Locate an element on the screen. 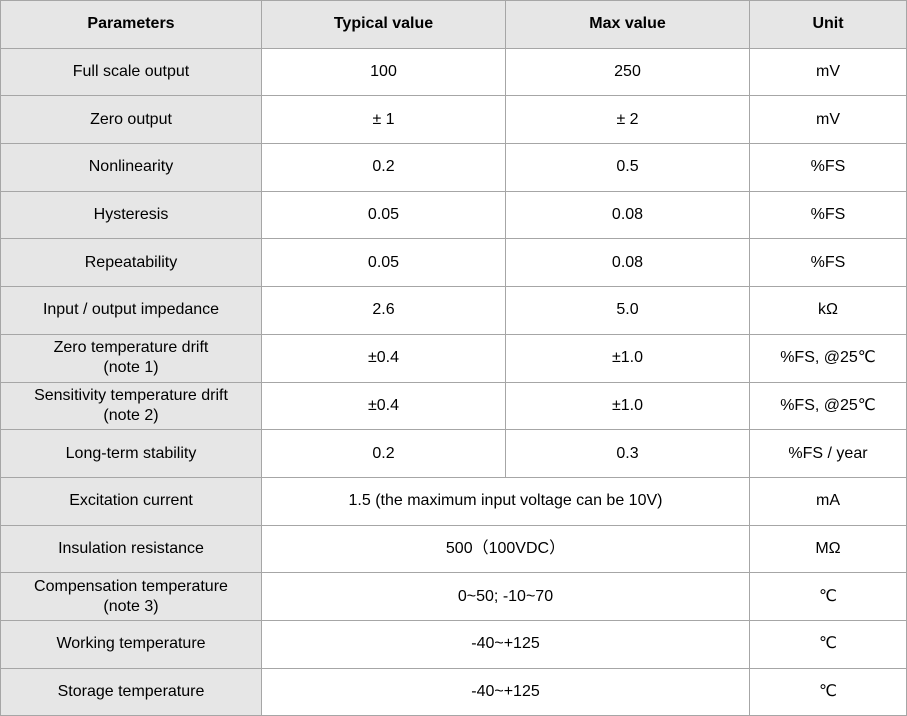  parameter-cell: Working temperature is located at coordinates (131, 644).